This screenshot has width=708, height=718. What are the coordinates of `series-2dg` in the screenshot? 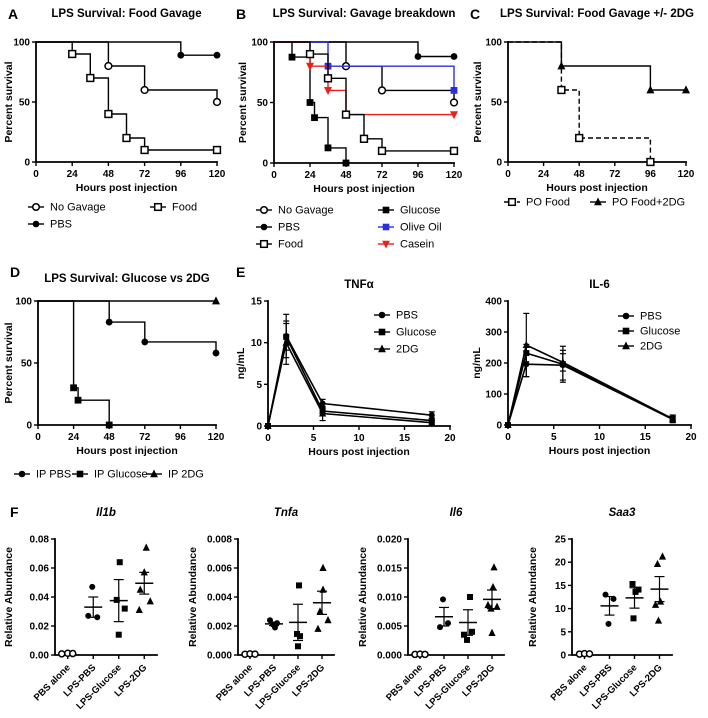 It's located at (590, 370).